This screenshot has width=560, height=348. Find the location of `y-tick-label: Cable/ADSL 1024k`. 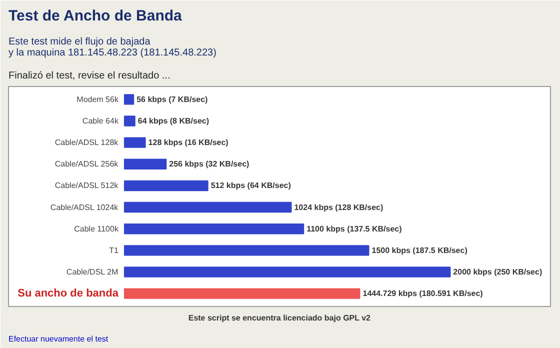

y-tick-label: Cable/ADSL 1024k is located at coordinates (85, 207).